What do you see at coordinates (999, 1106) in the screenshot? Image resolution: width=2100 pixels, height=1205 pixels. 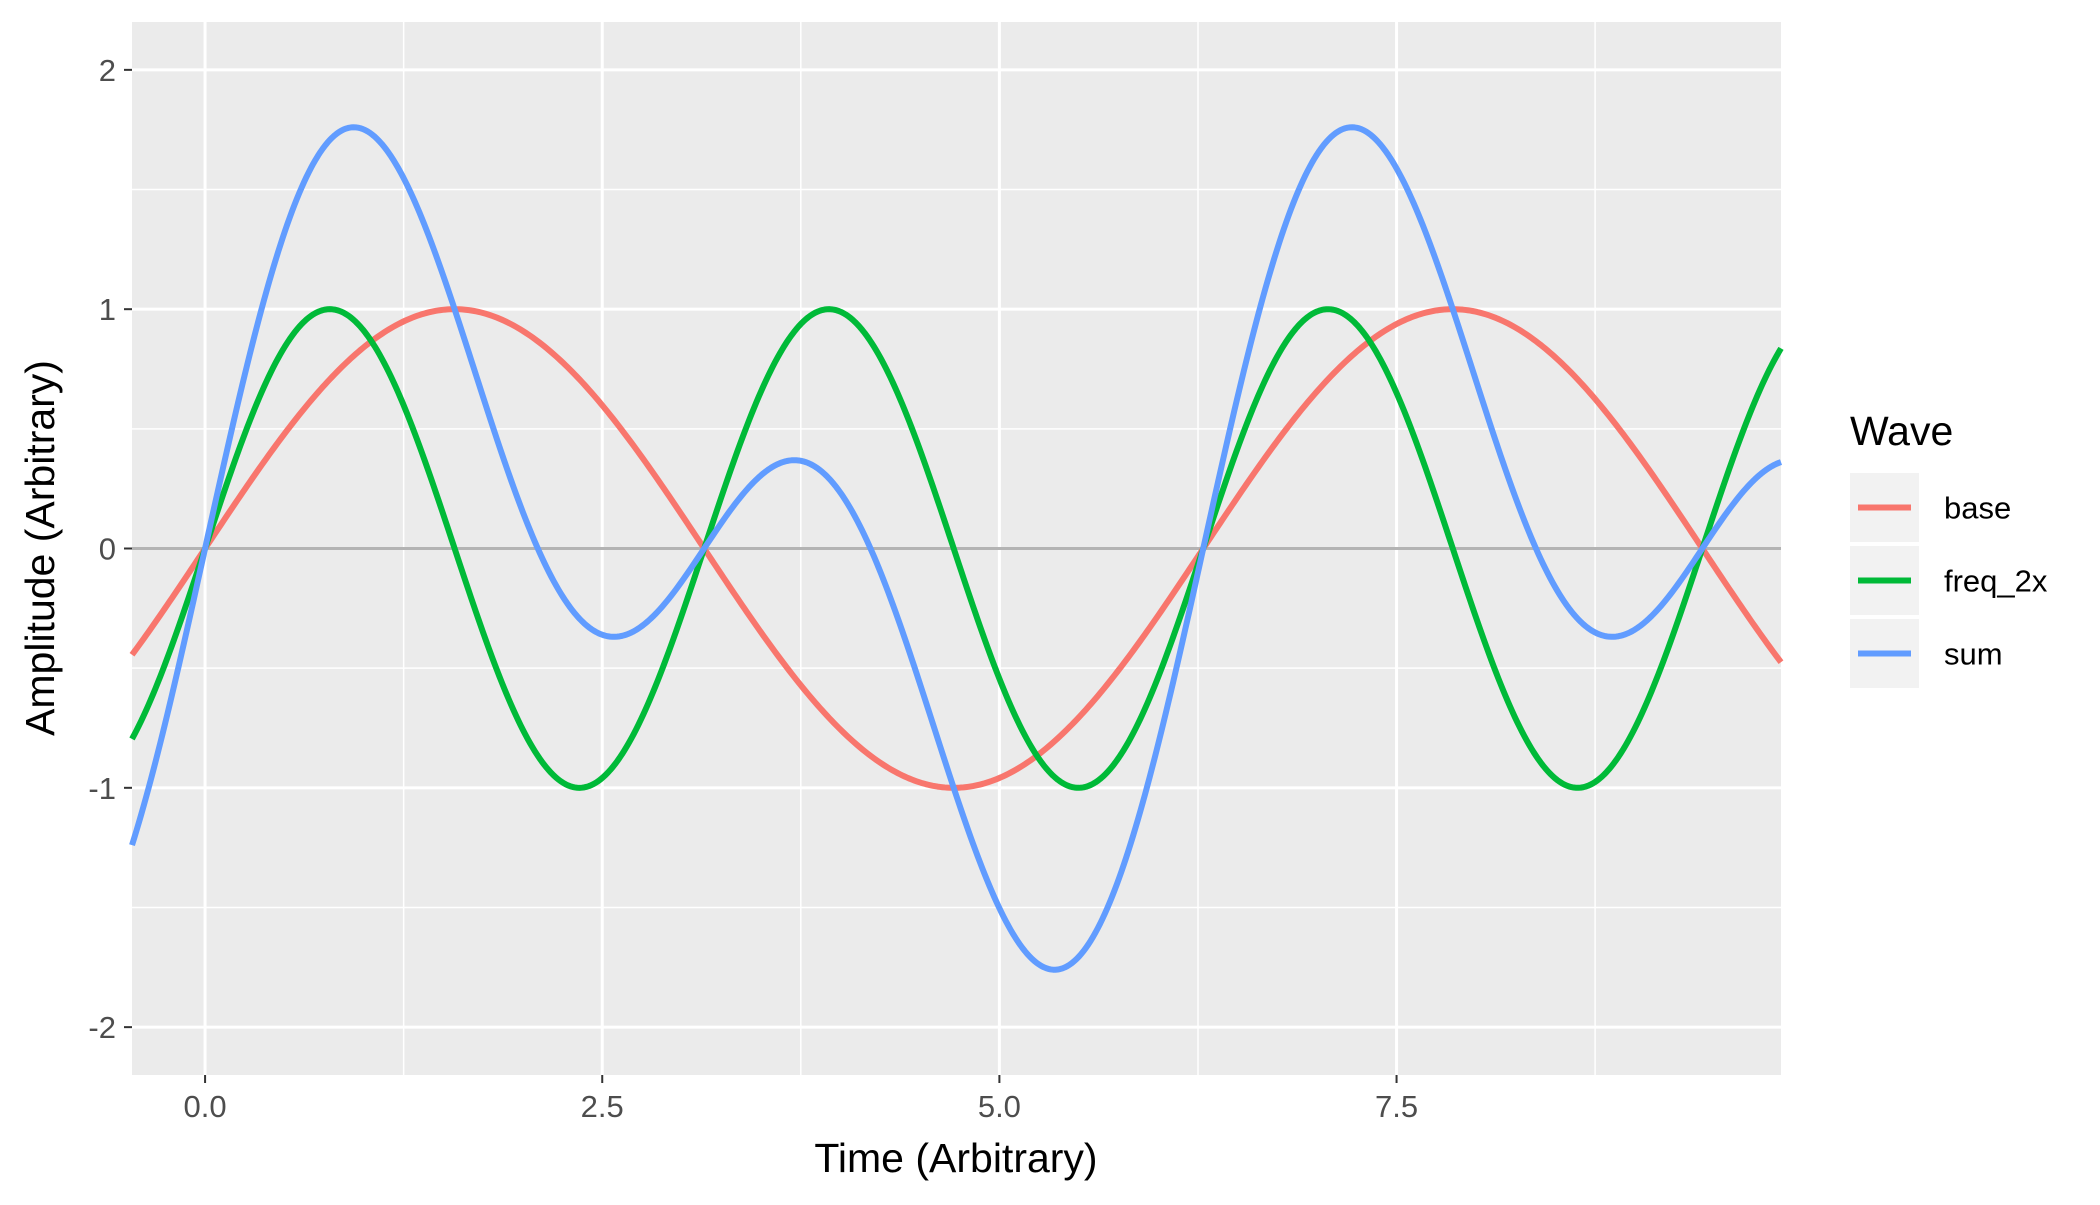 I see `x-tick-label: 5.0` at bounding box center [999, 1106].